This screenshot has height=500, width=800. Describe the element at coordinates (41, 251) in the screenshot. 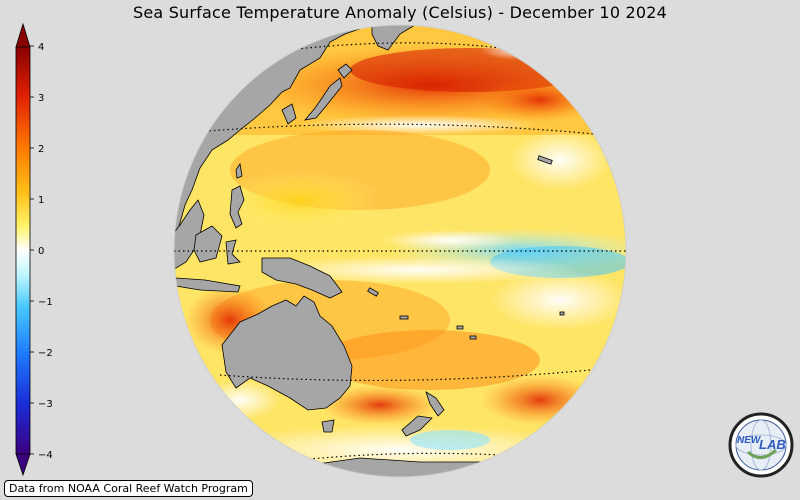

I see `colorbar-tick-label: 0` at that location.